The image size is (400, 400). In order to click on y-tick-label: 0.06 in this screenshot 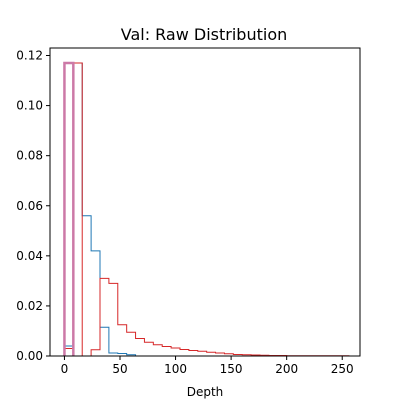, I will do `click(29, 206)`.